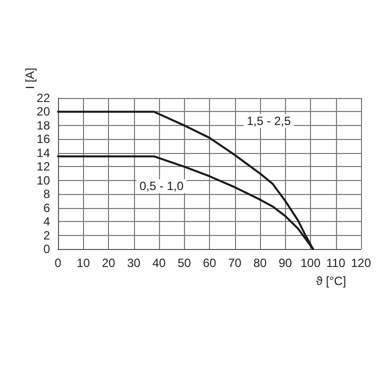 The image size is (385, 385). What do you see at coordinates (185, 263) in the screenshot?
I see `x-tick-label: 50` at bounding box center [185, 263].